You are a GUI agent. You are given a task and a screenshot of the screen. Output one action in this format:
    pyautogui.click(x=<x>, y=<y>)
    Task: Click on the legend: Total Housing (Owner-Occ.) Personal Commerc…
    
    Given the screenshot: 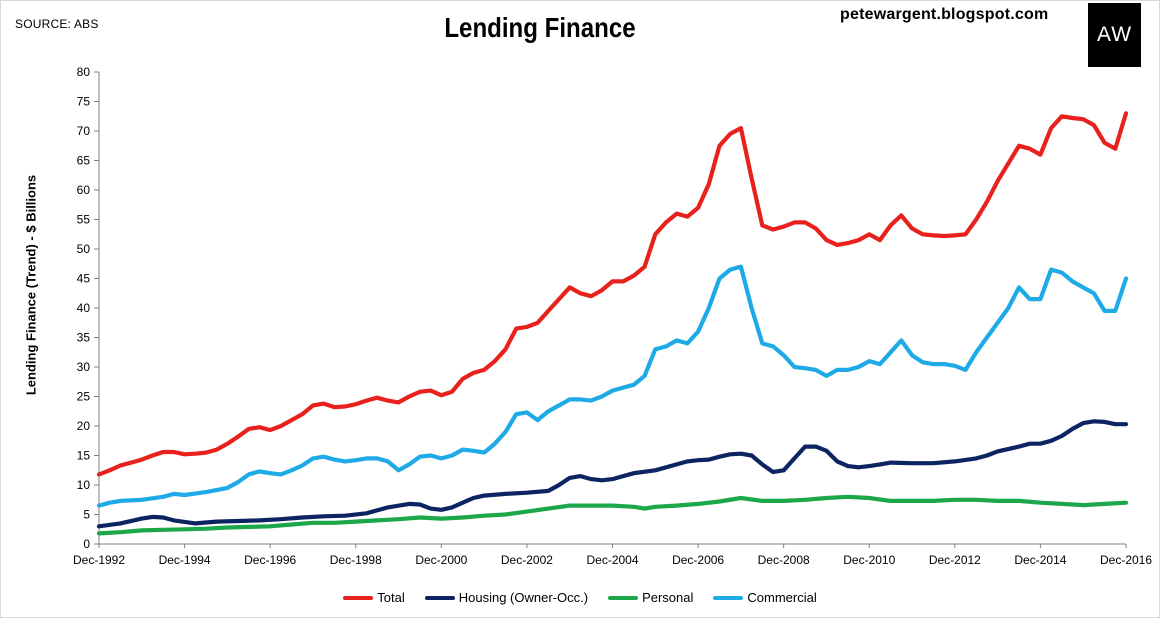 What is the action you would take?
    pyautogui.click(x=580, y=597)
    